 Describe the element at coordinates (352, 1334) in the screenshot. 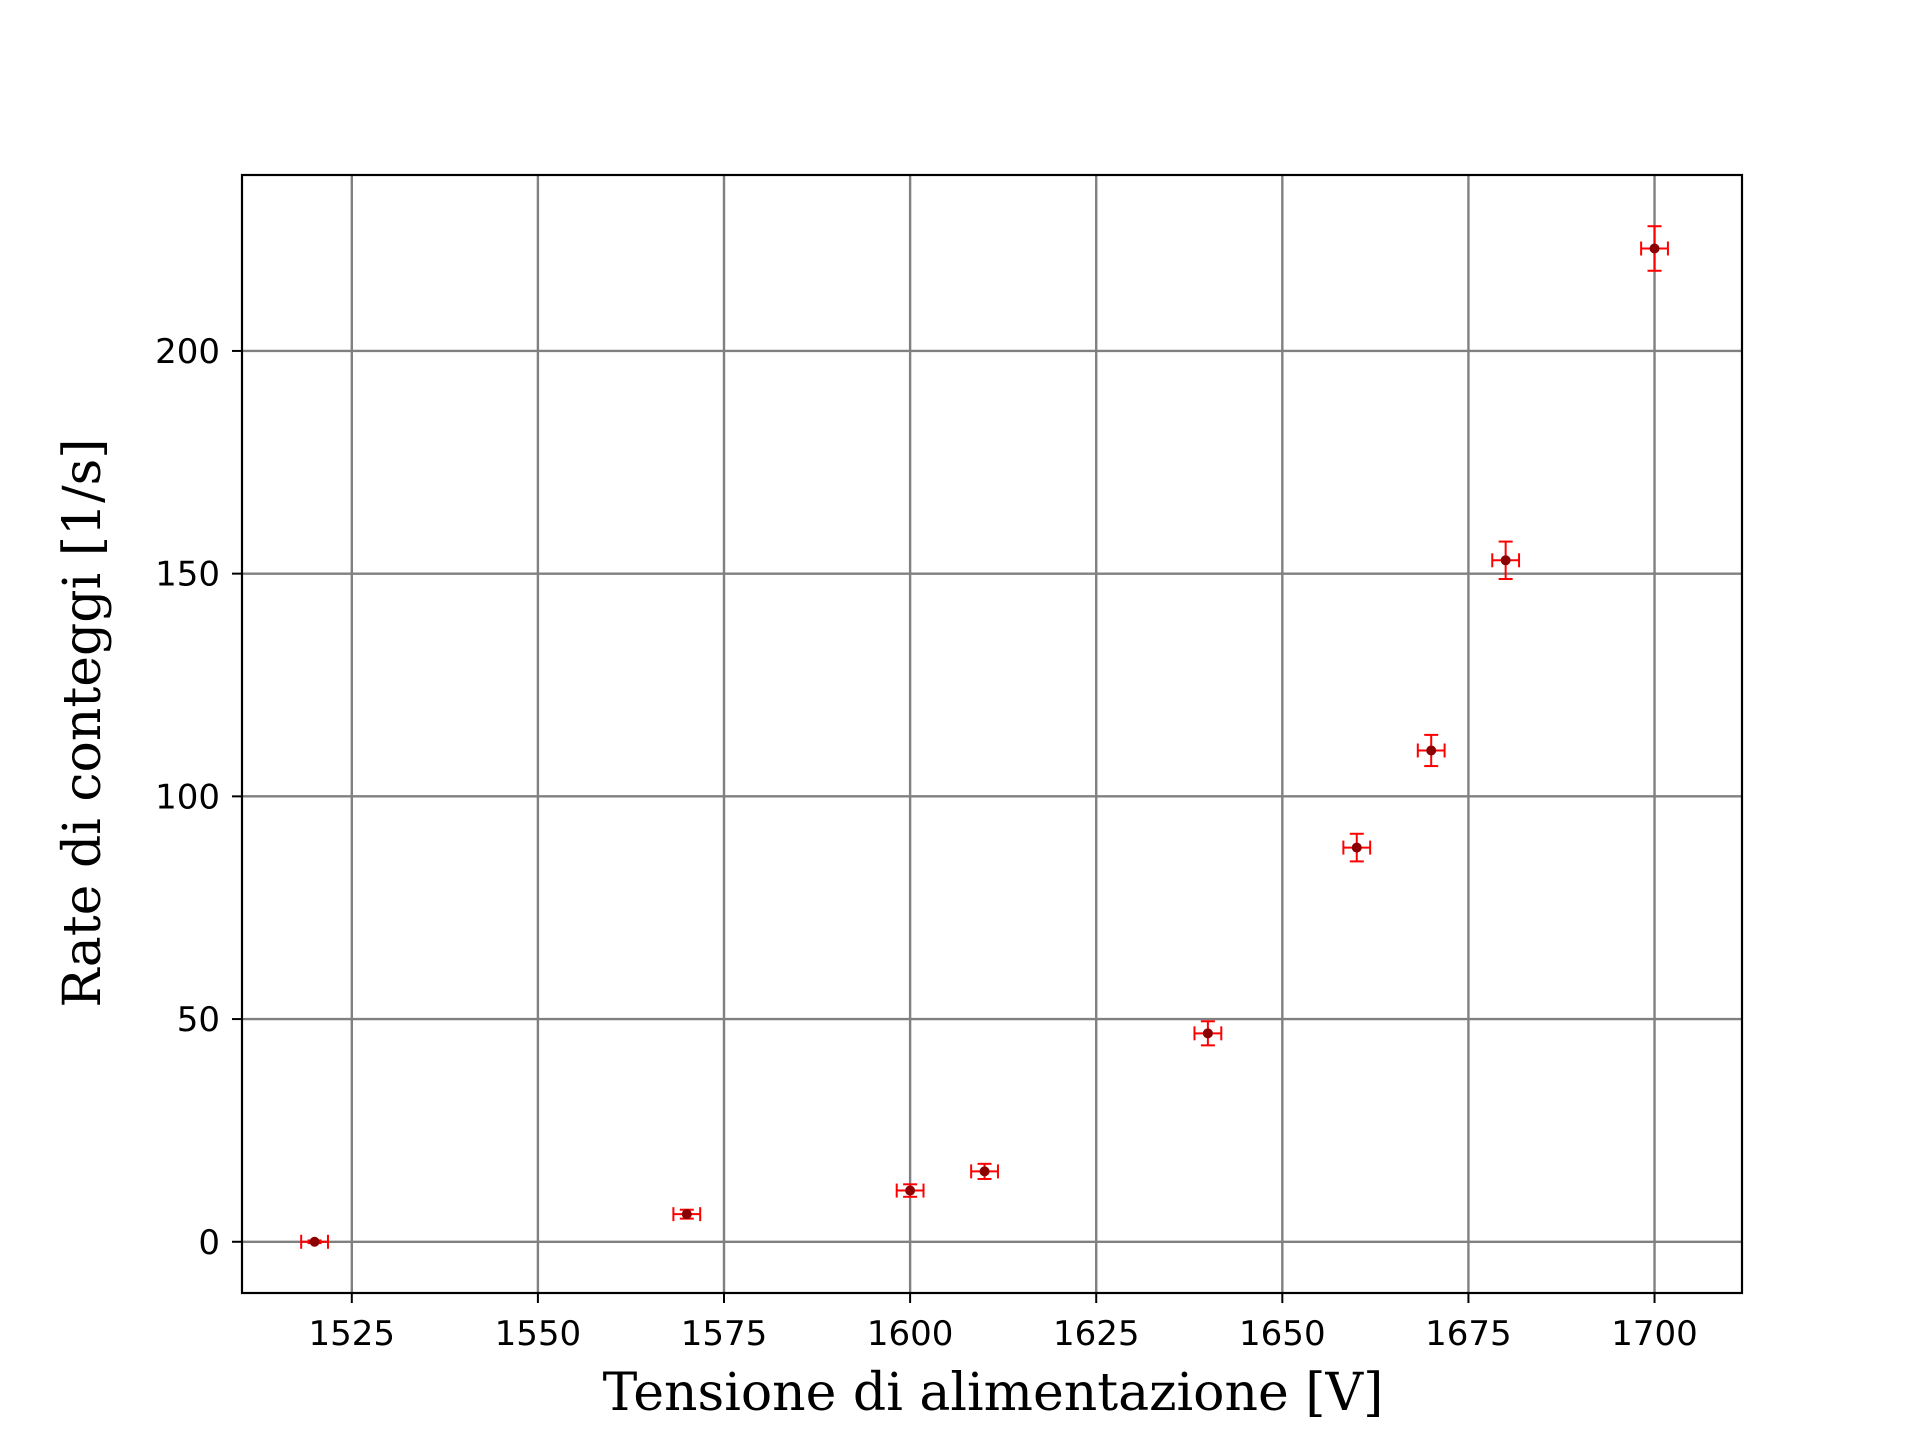

I see `x-tick-label: 1525` at that location.